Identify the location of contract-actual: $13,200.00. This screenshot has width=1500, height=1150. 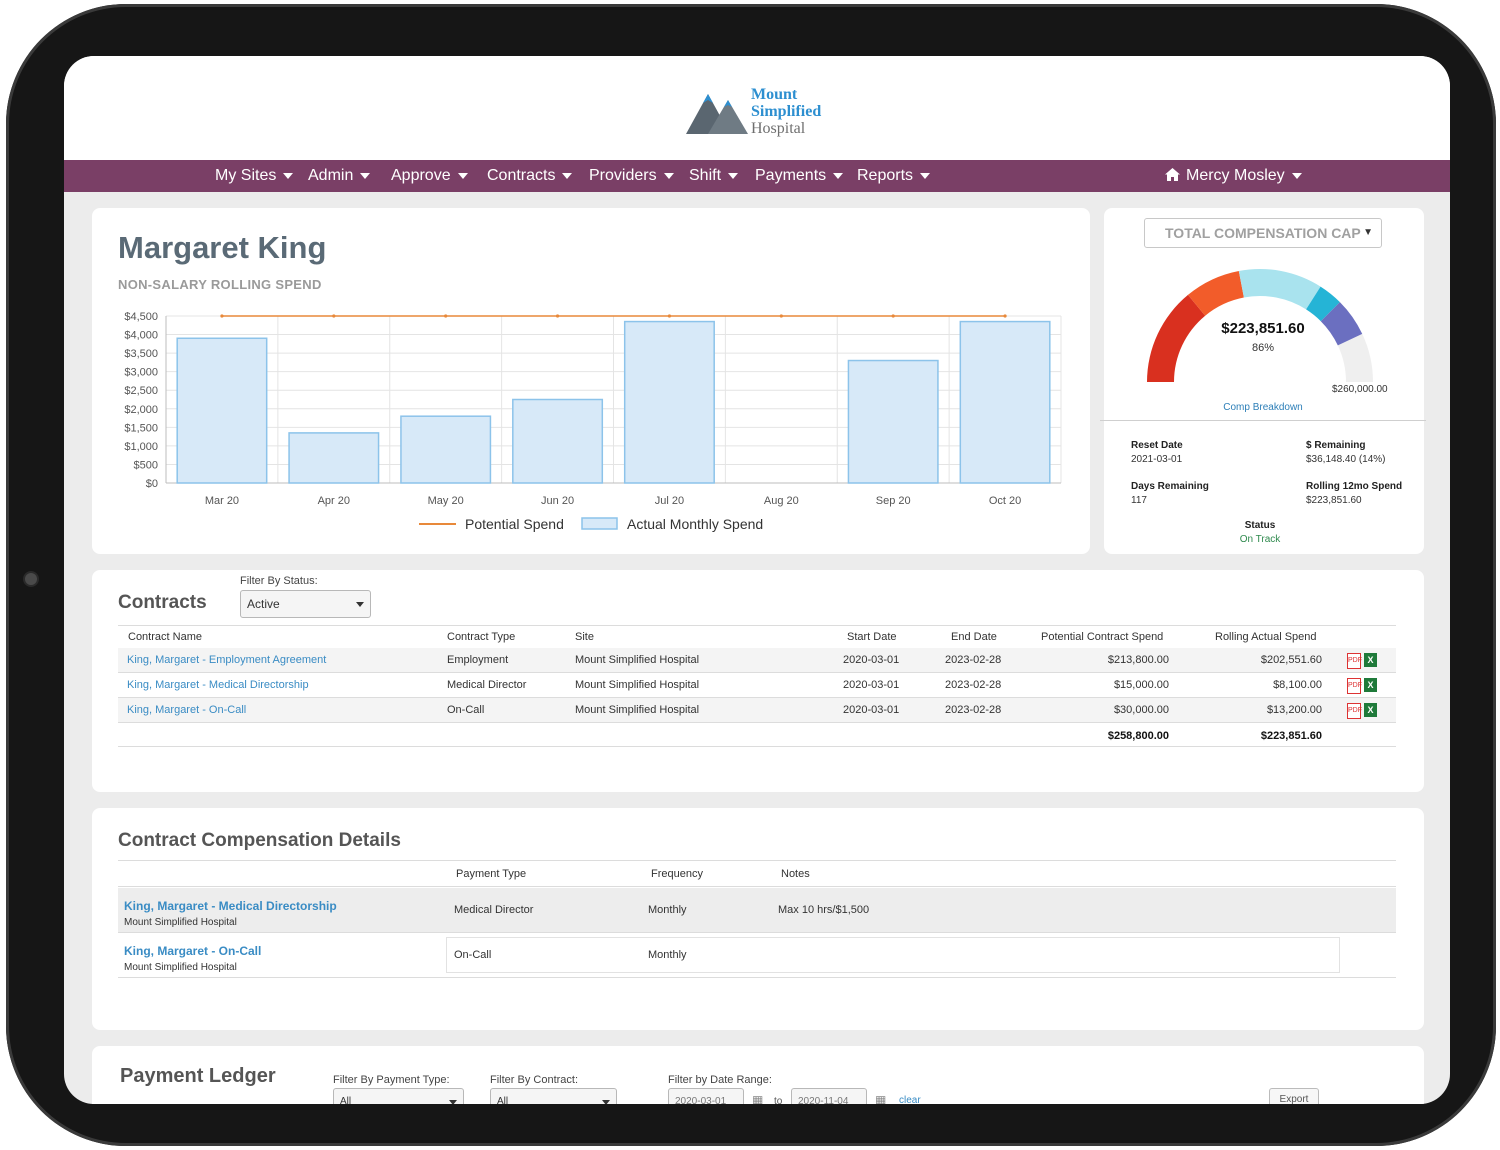
(1294, 710).